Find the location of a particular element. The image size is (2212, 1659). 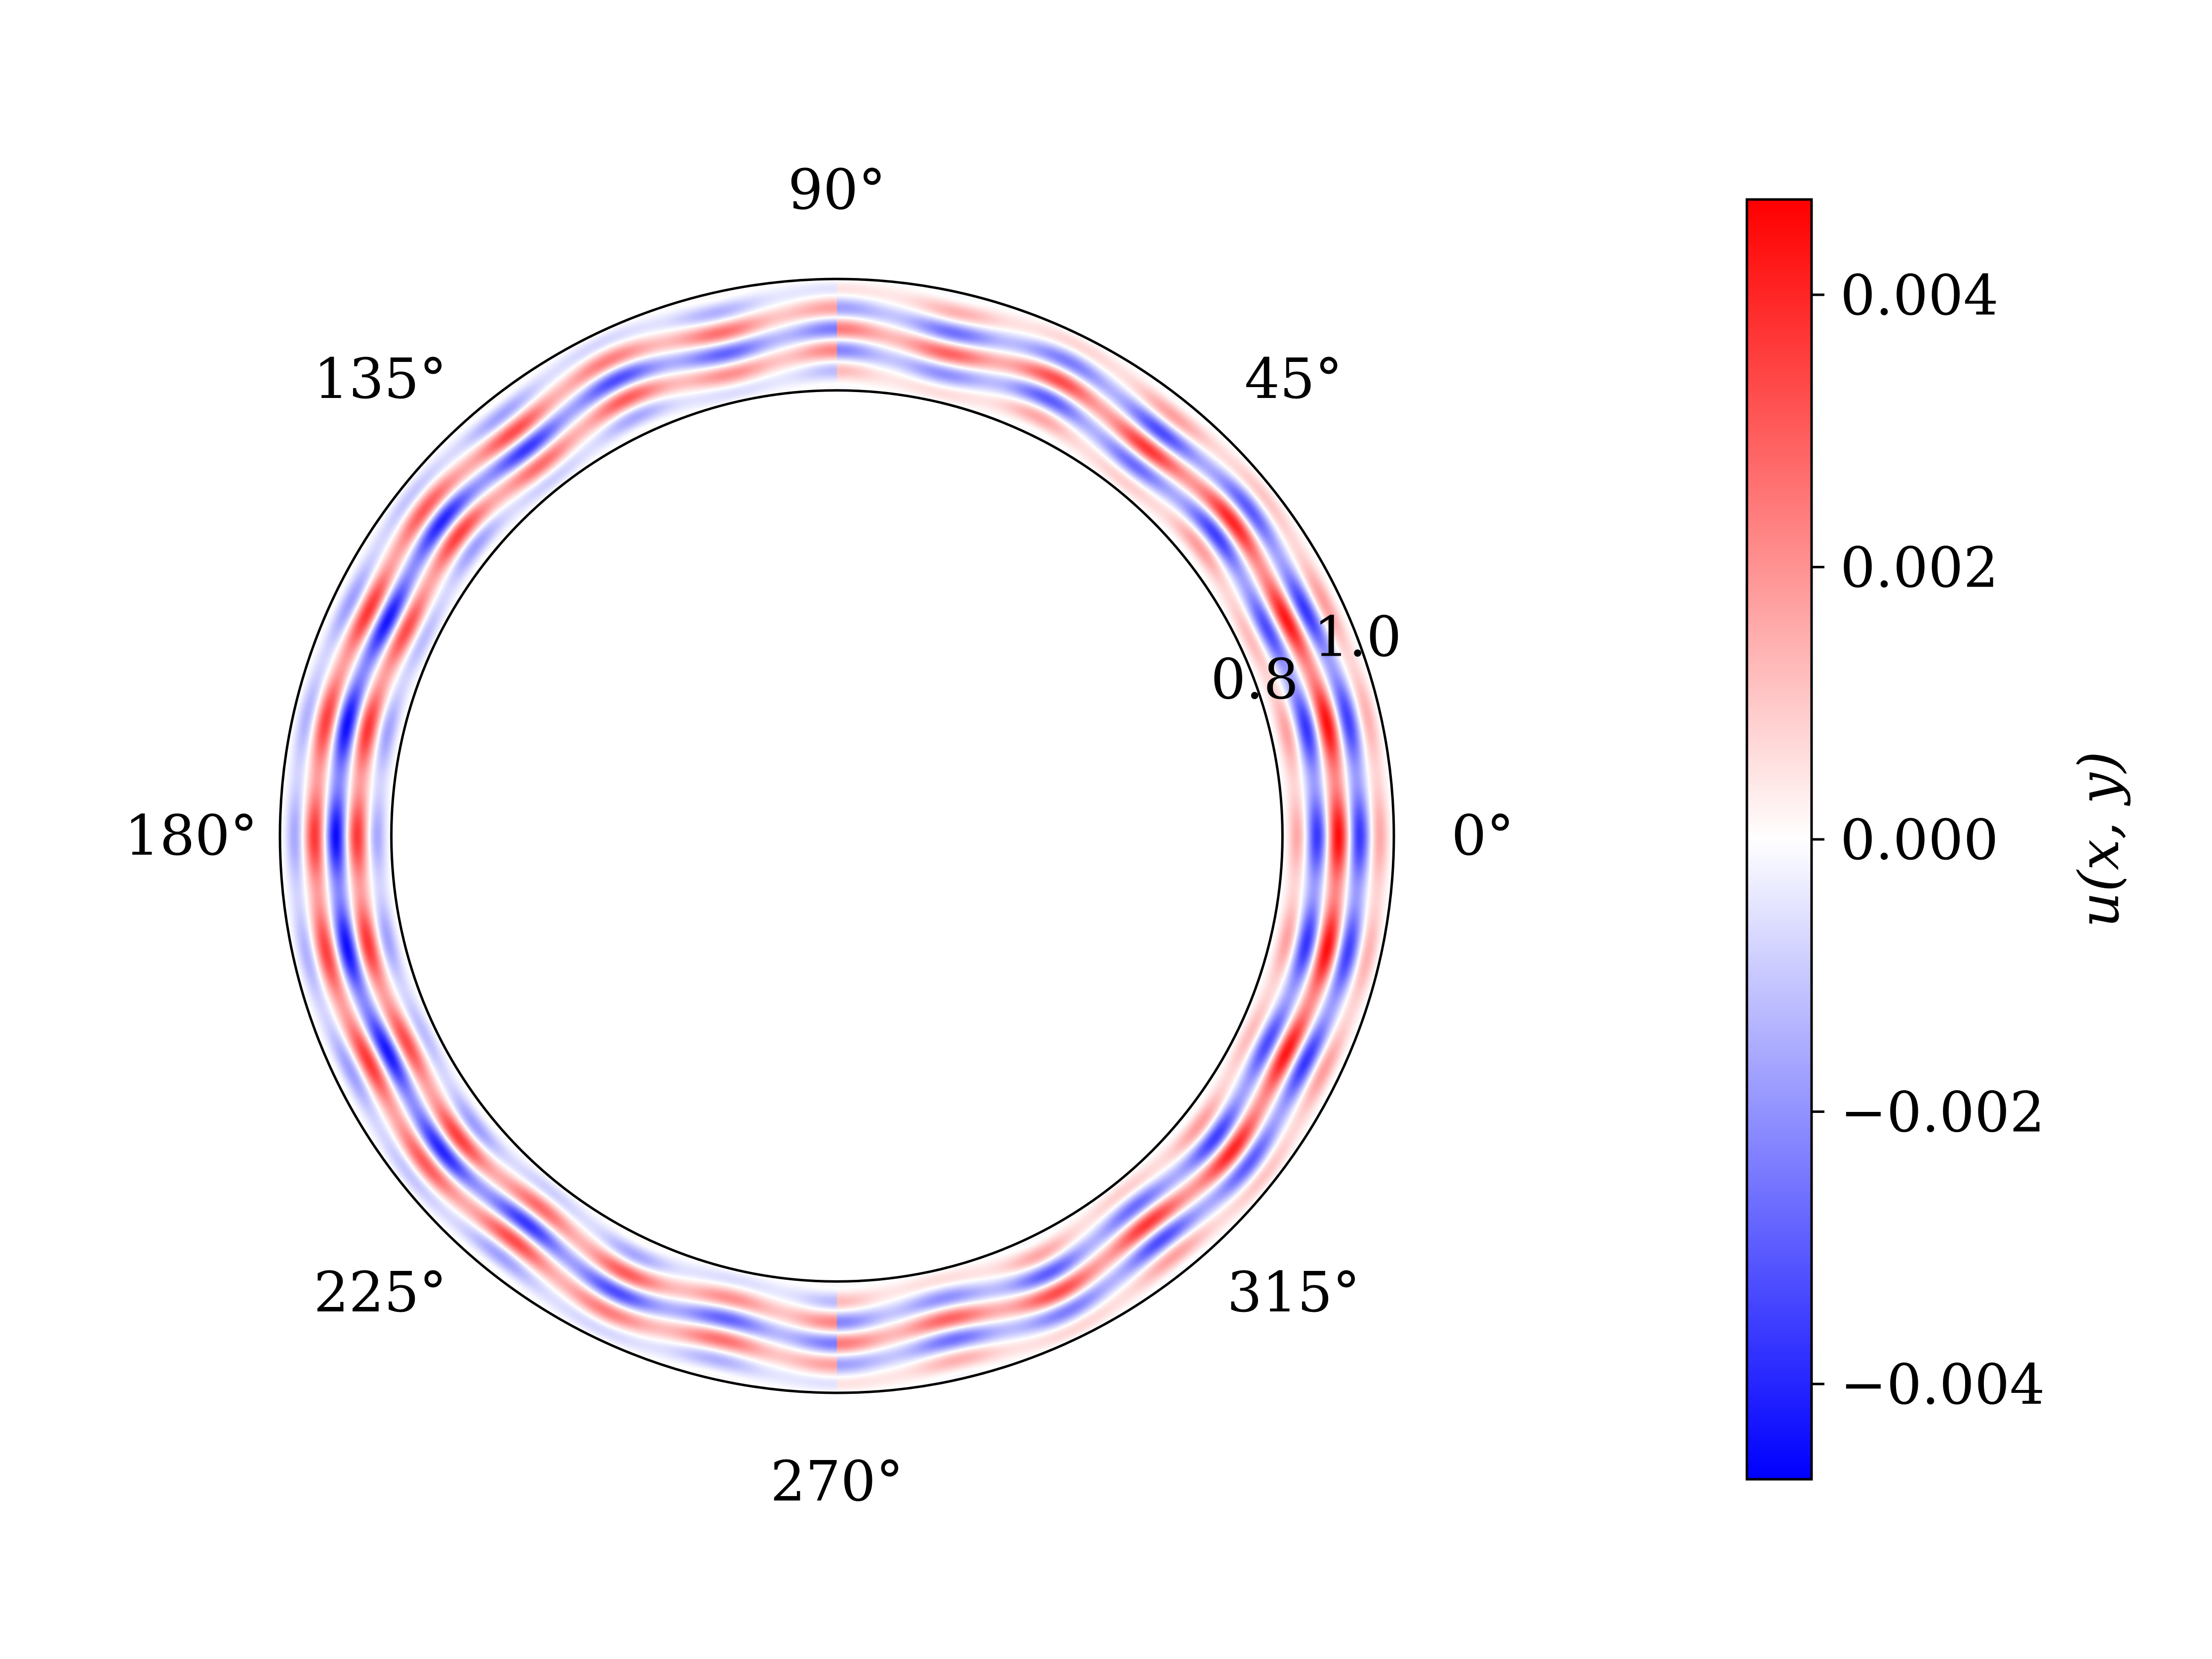

radial-tick-labels: 0.81.0 is located at coordinates (1307, 658).